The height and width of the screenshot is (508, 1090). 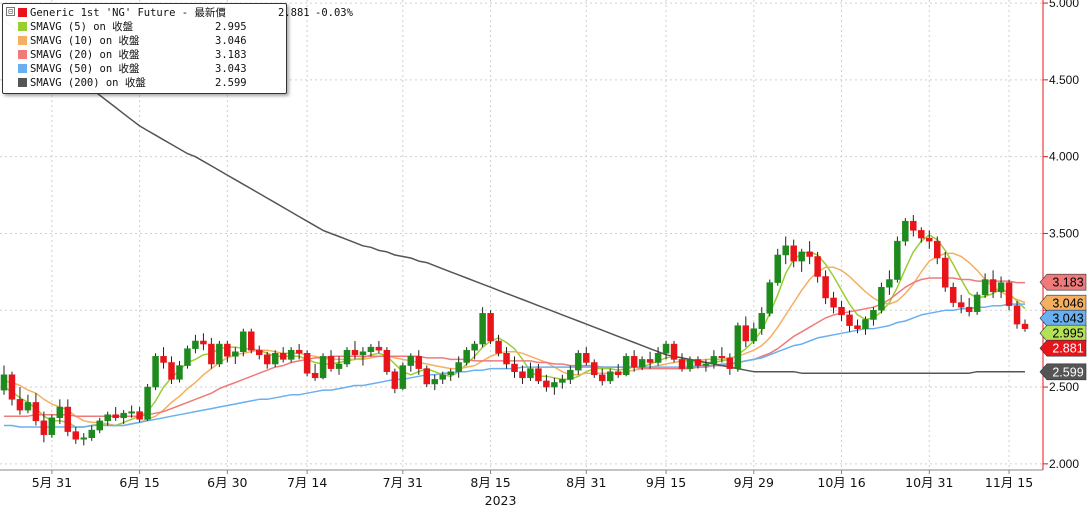 What do you see at coordinates (294, 13) in the screenshot?
I see `legend-value: 2.881` at bounding box center [294, 13].